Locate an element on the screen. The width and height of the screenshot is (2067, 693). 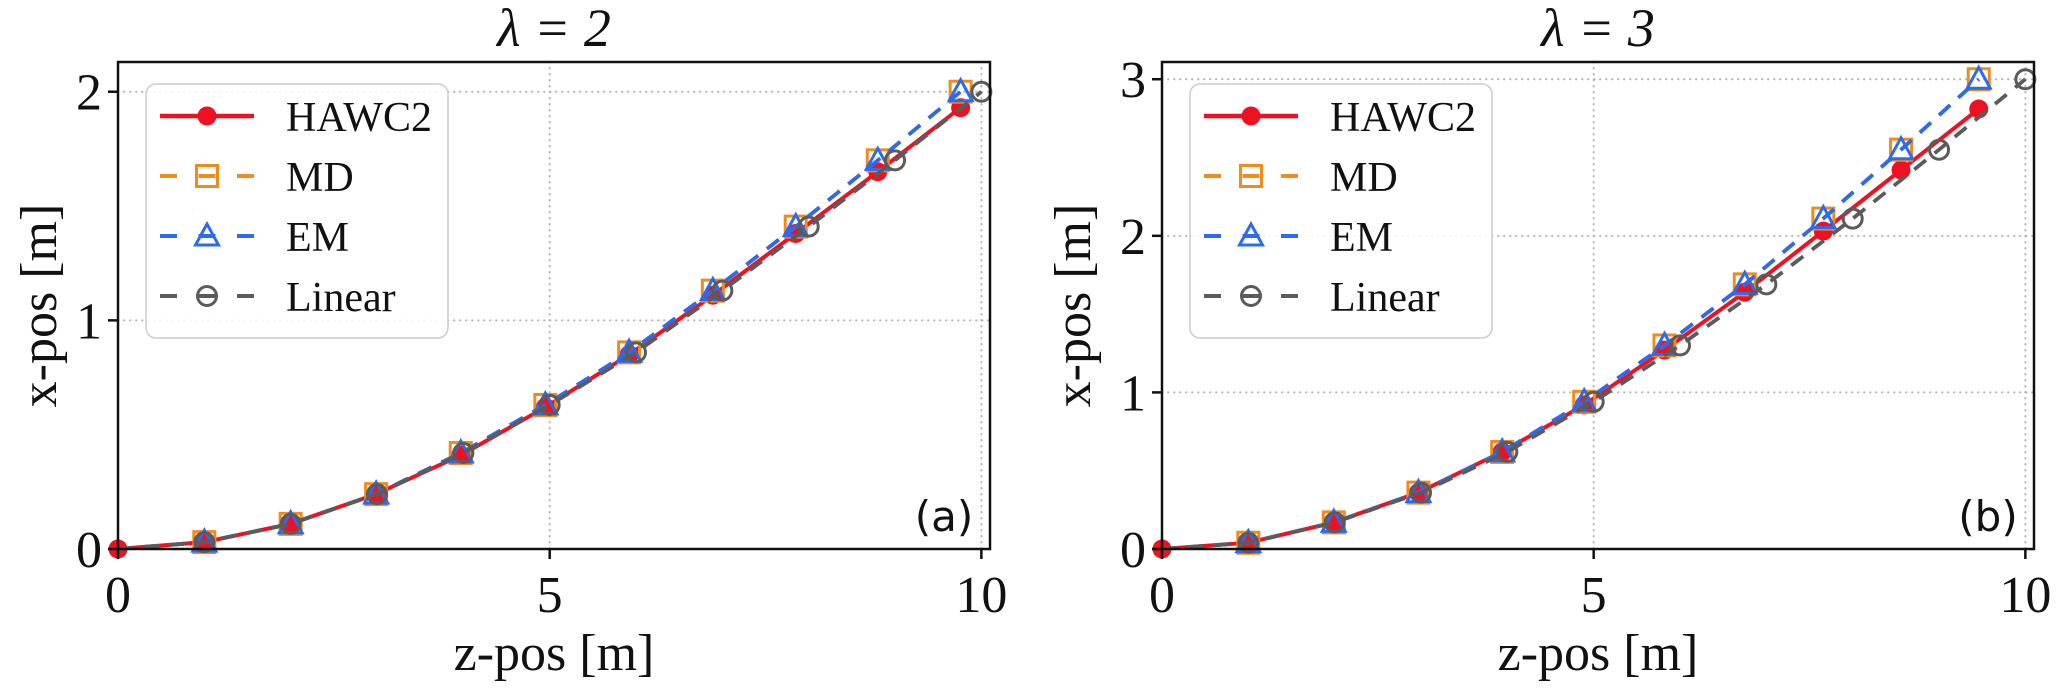
panel-label: (b) is located at coordinates (1987, 516).